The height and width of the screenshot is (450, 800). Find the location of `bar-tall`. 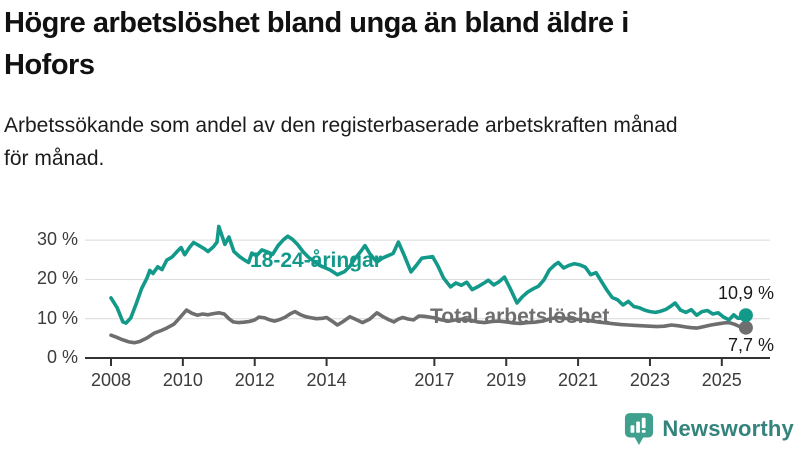

bar-tall is located at coordinates (638, 427).